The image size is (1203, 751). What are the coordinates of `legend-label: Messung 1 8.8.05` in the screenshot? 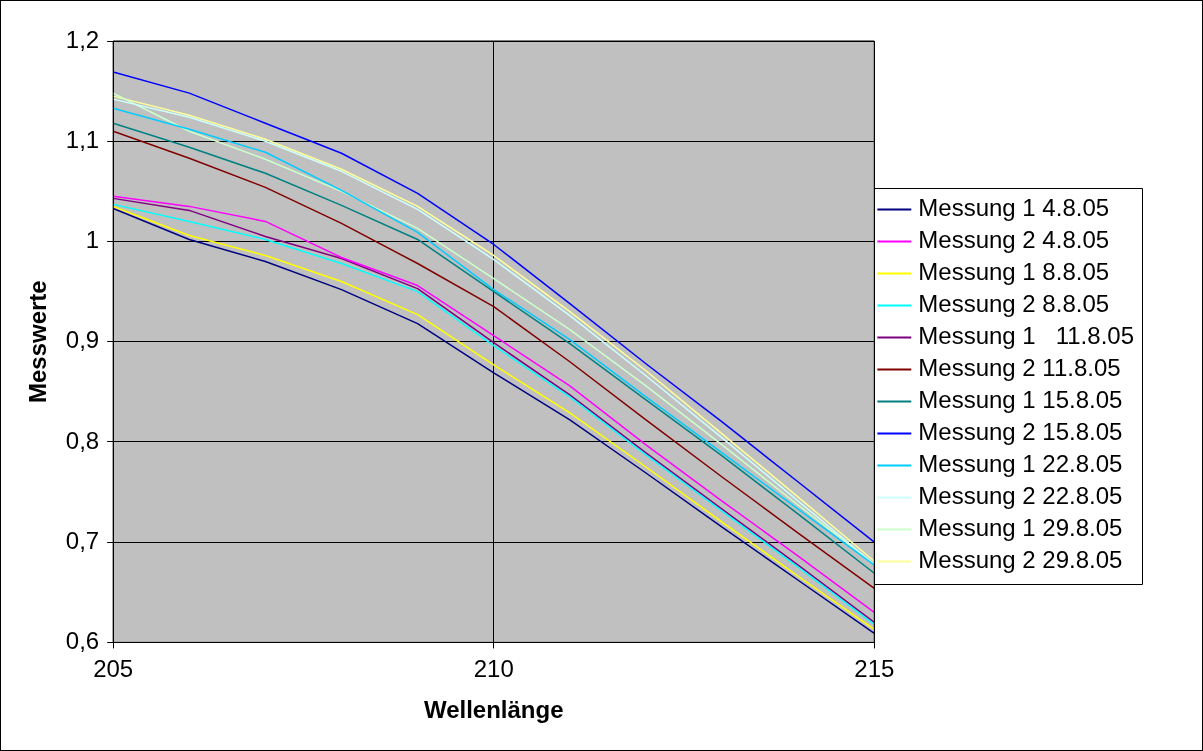 It's located at (1014, 272).